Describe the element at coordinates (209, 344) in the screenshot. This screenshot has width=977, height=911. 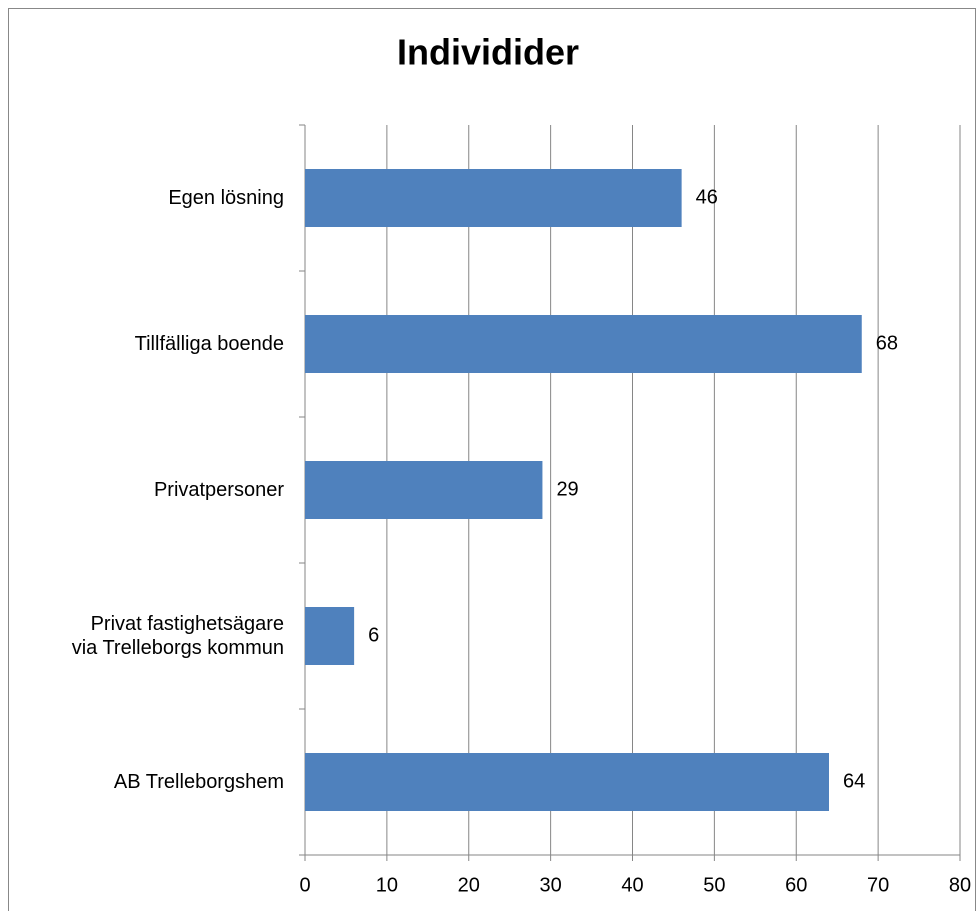
I see `y-tick-label: Tillfälliga boende` at that location.